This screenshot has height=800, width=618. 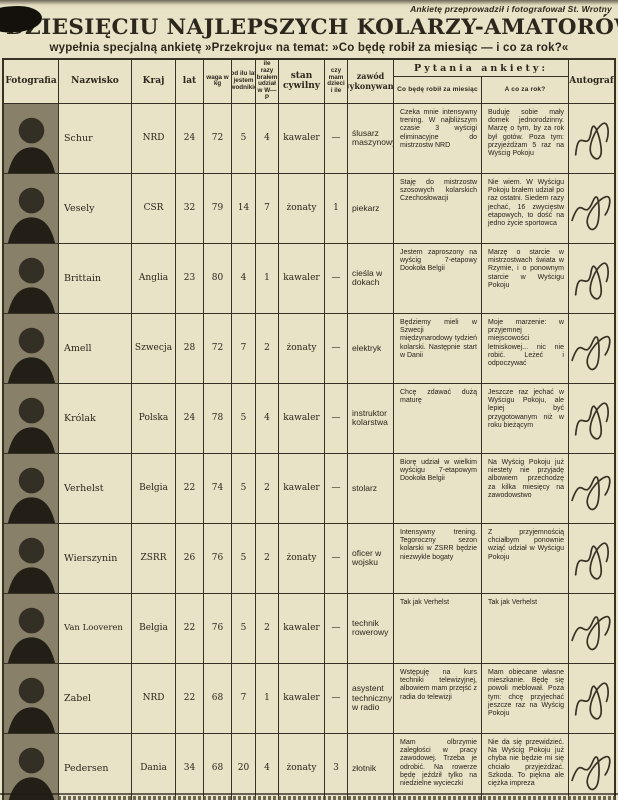 I want to click on col-header-years-pro: od ilu lat jestem zawodnikiem, so click(x=244, y=81).